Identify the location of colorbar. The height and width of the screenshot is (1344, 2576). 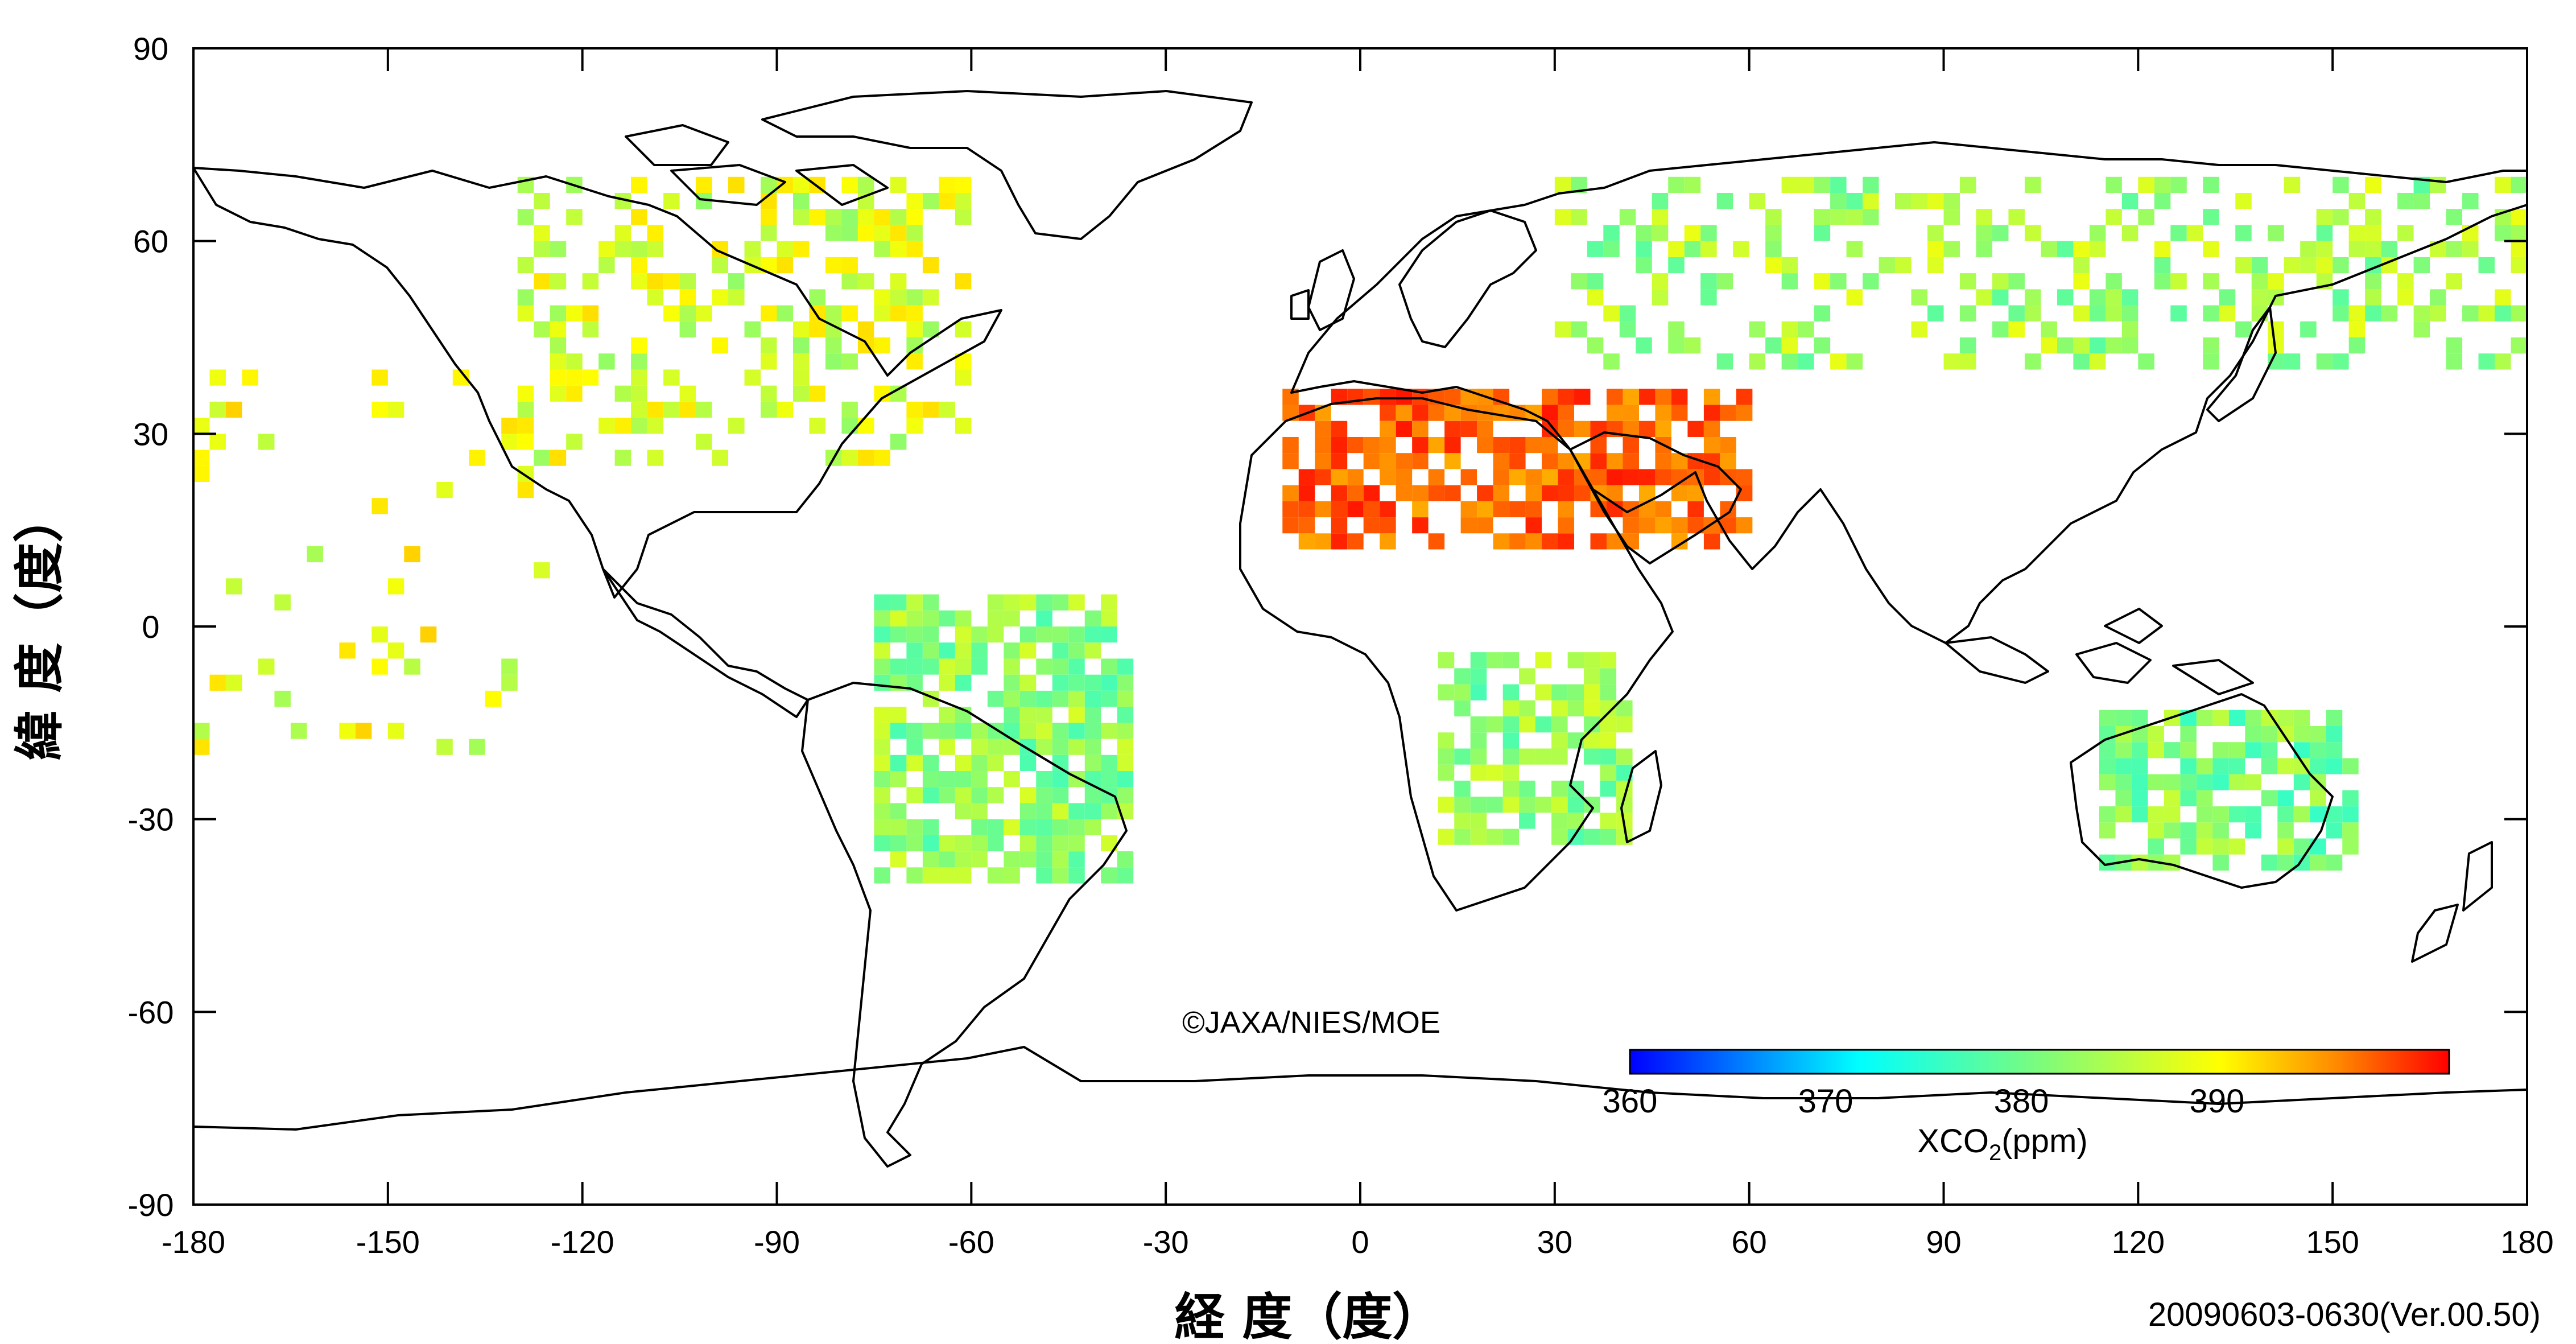
(2040, 1062).